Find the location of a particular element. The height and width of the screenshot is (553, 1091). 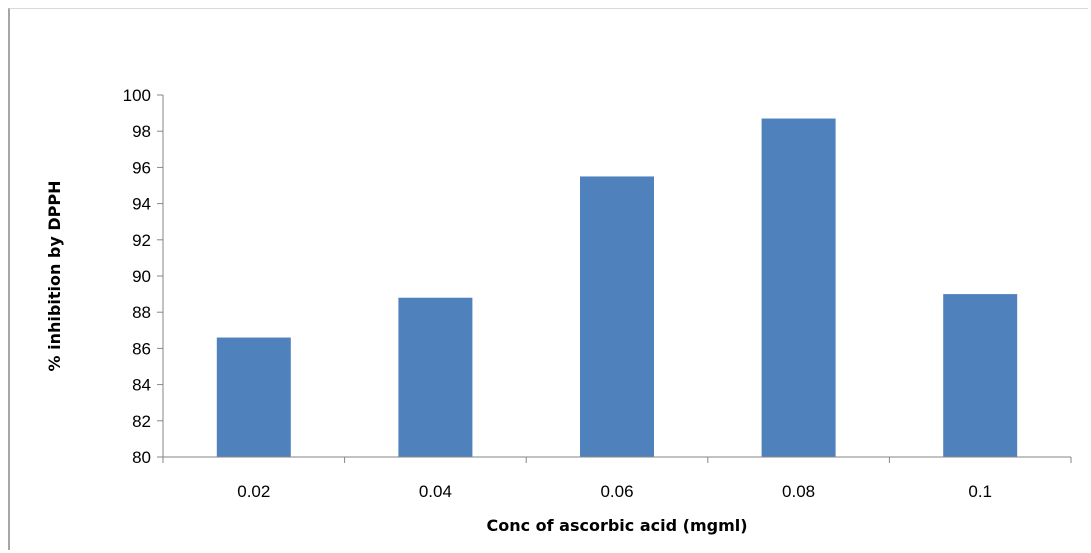

y-tick-label: 84 is located at coordinates (141, 385).